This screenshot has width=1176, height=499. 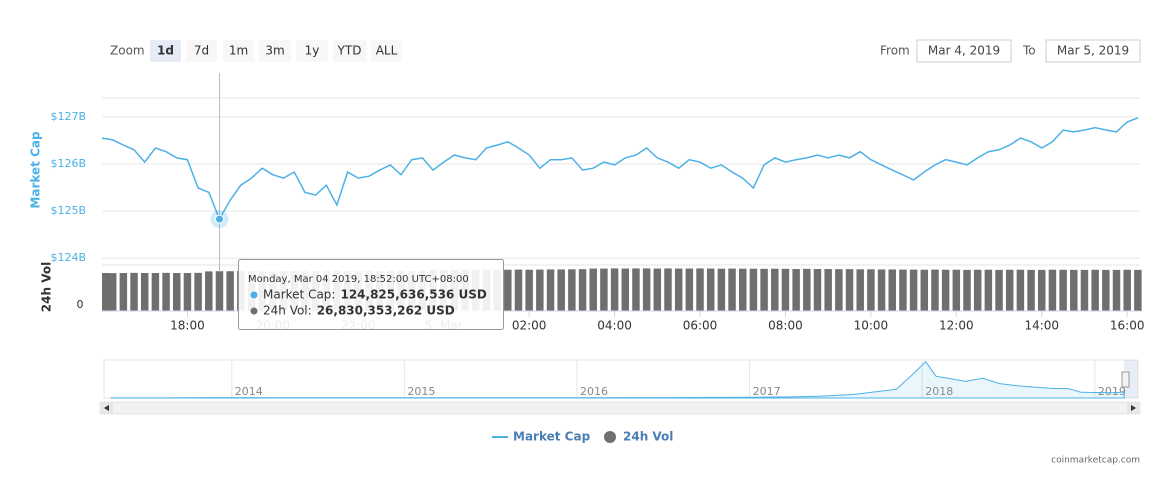 I want to click on zoom-button-label: 7d, so click(x=201, y=51).